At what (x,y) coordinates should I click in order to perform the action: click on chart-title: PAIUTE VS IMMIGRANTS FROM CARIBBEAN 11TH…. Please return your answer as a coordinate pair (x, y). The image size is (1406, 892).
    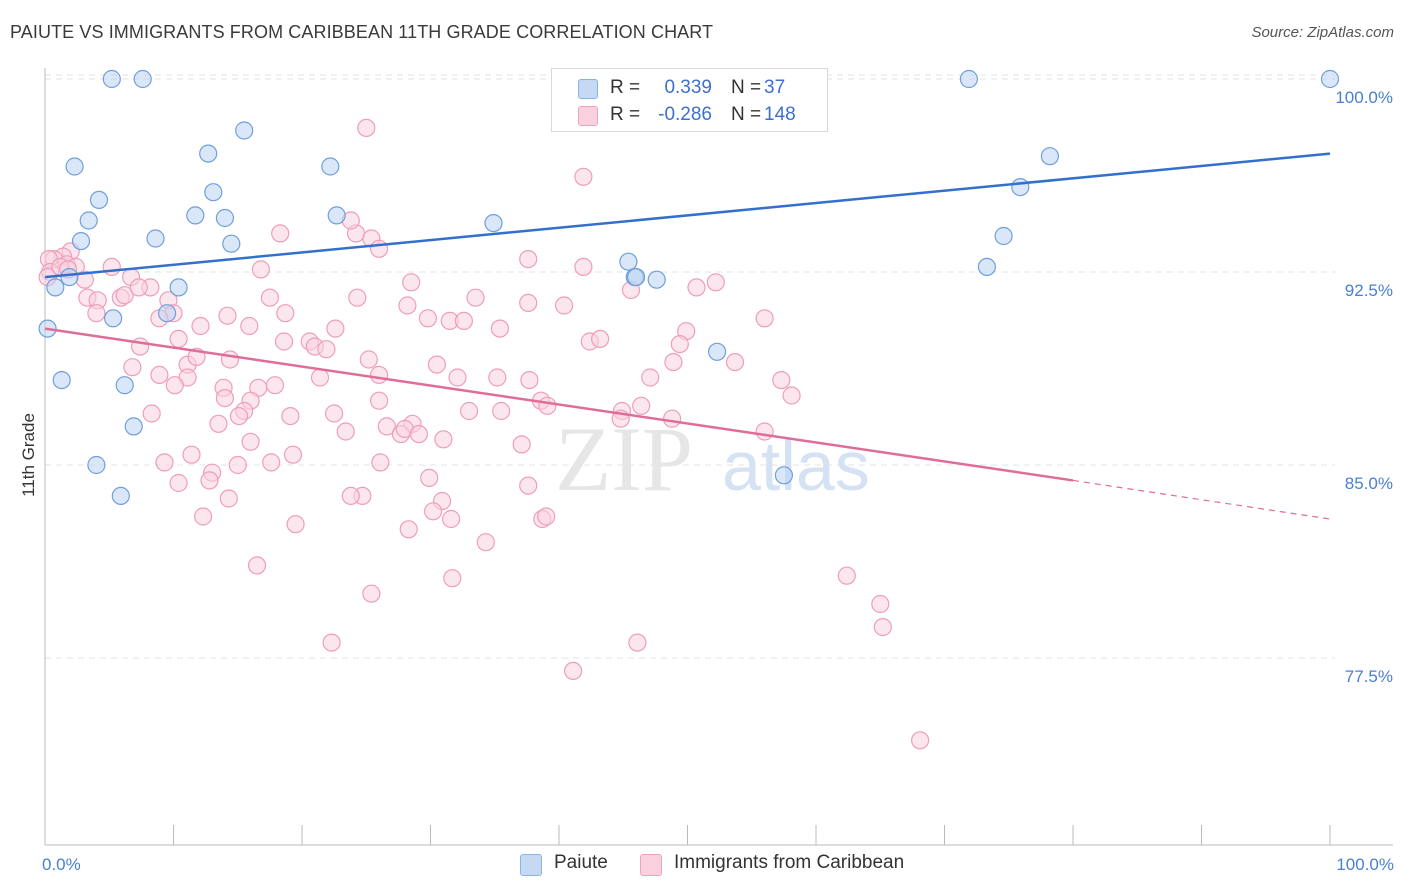
    Looking at the image, I should click on (362, 32).